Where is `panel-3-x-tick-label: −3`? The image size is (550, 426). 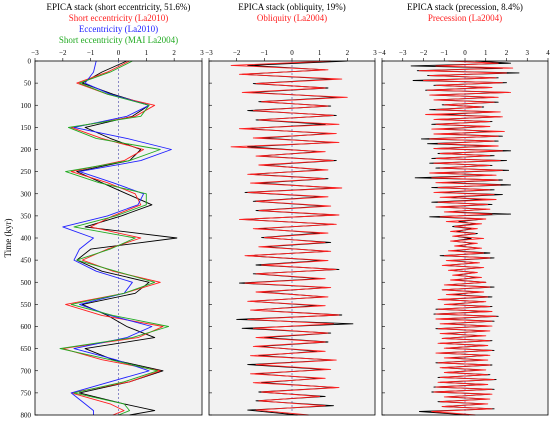 panel-3-x-tick-label: −3 is located at coordinates (403, 53).